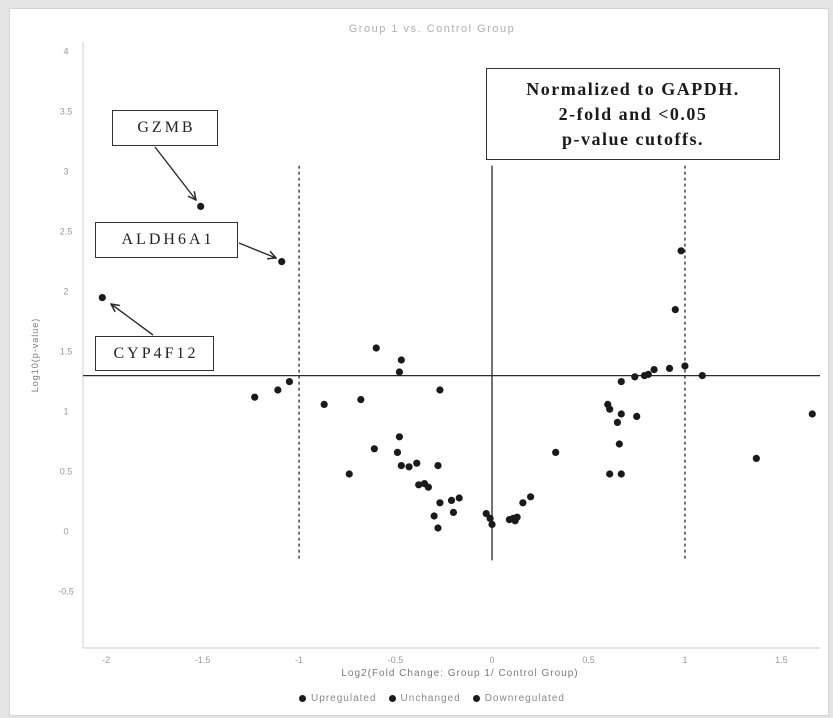  Describe the element at coordinates (588, 660) in the screenshot. I see `x-tick-label: 0.5` at that location.